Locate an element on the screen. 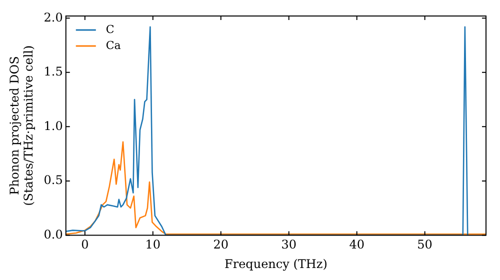 The width and height of the screenshot is (500, 280). y-tick-label: 1.0 is located at coordinates (53, 125).